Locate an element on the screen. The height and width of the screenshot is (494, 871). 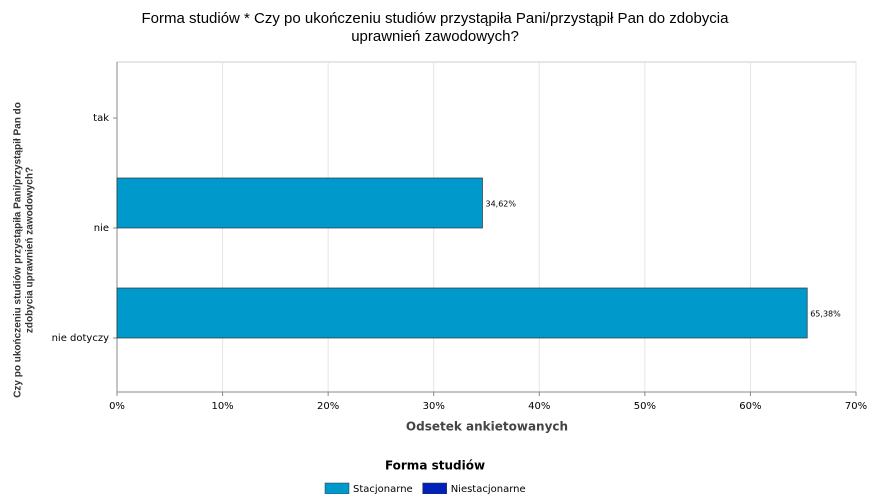
x-tick-label: 40% is located at coordinates (539, 406).